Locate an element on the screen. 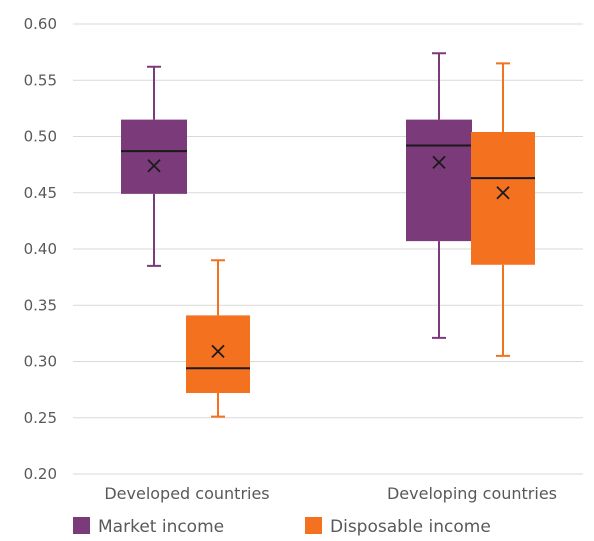 Image resolution: width=594 pixels, height=541 pixels. legend-label: Disposable income is located at coordinates (410, 527).